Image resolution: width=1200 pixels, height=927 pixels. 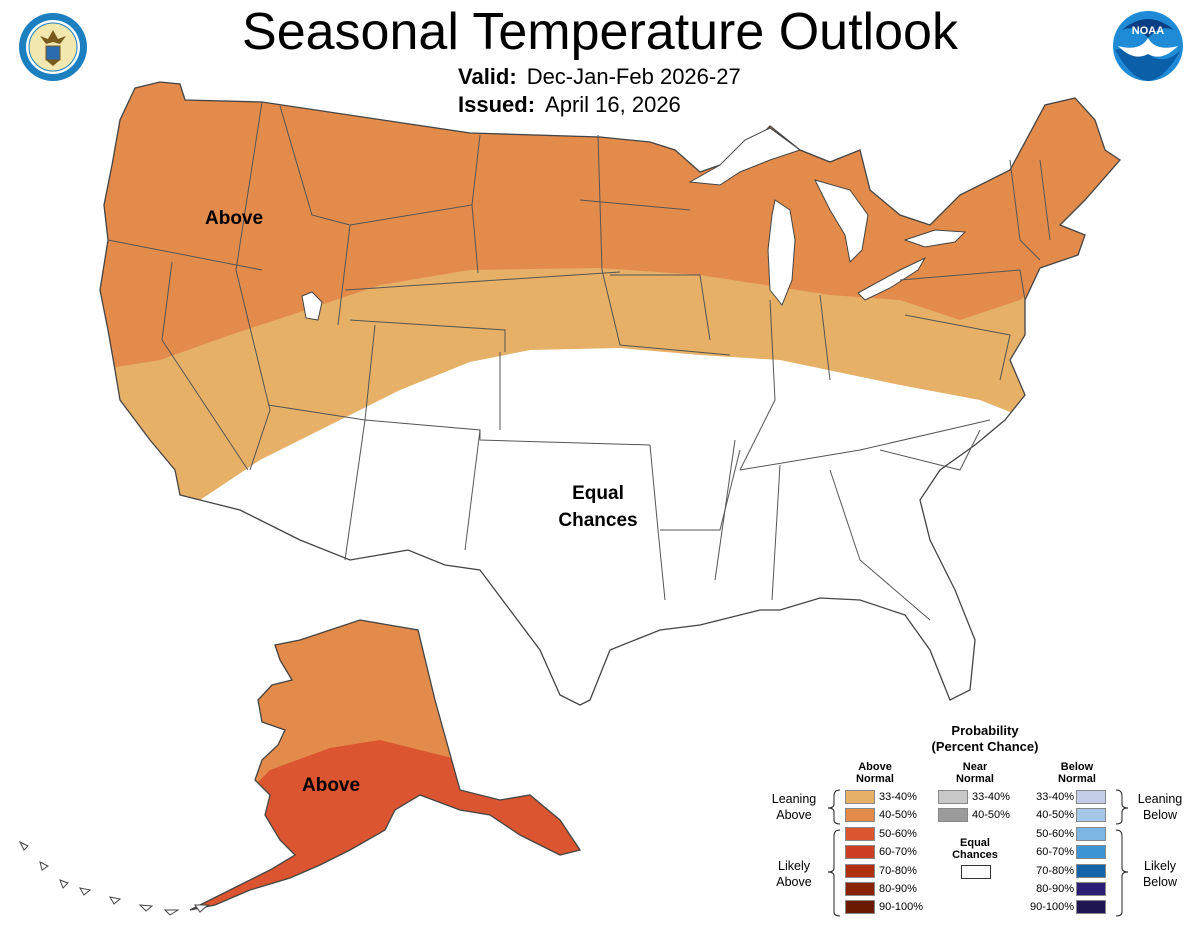 What do you see at coordinates (1055, 815) in the screenshot?
I see `below-swatch-label-1: 40-50%` at bounding box center [1055, 815].